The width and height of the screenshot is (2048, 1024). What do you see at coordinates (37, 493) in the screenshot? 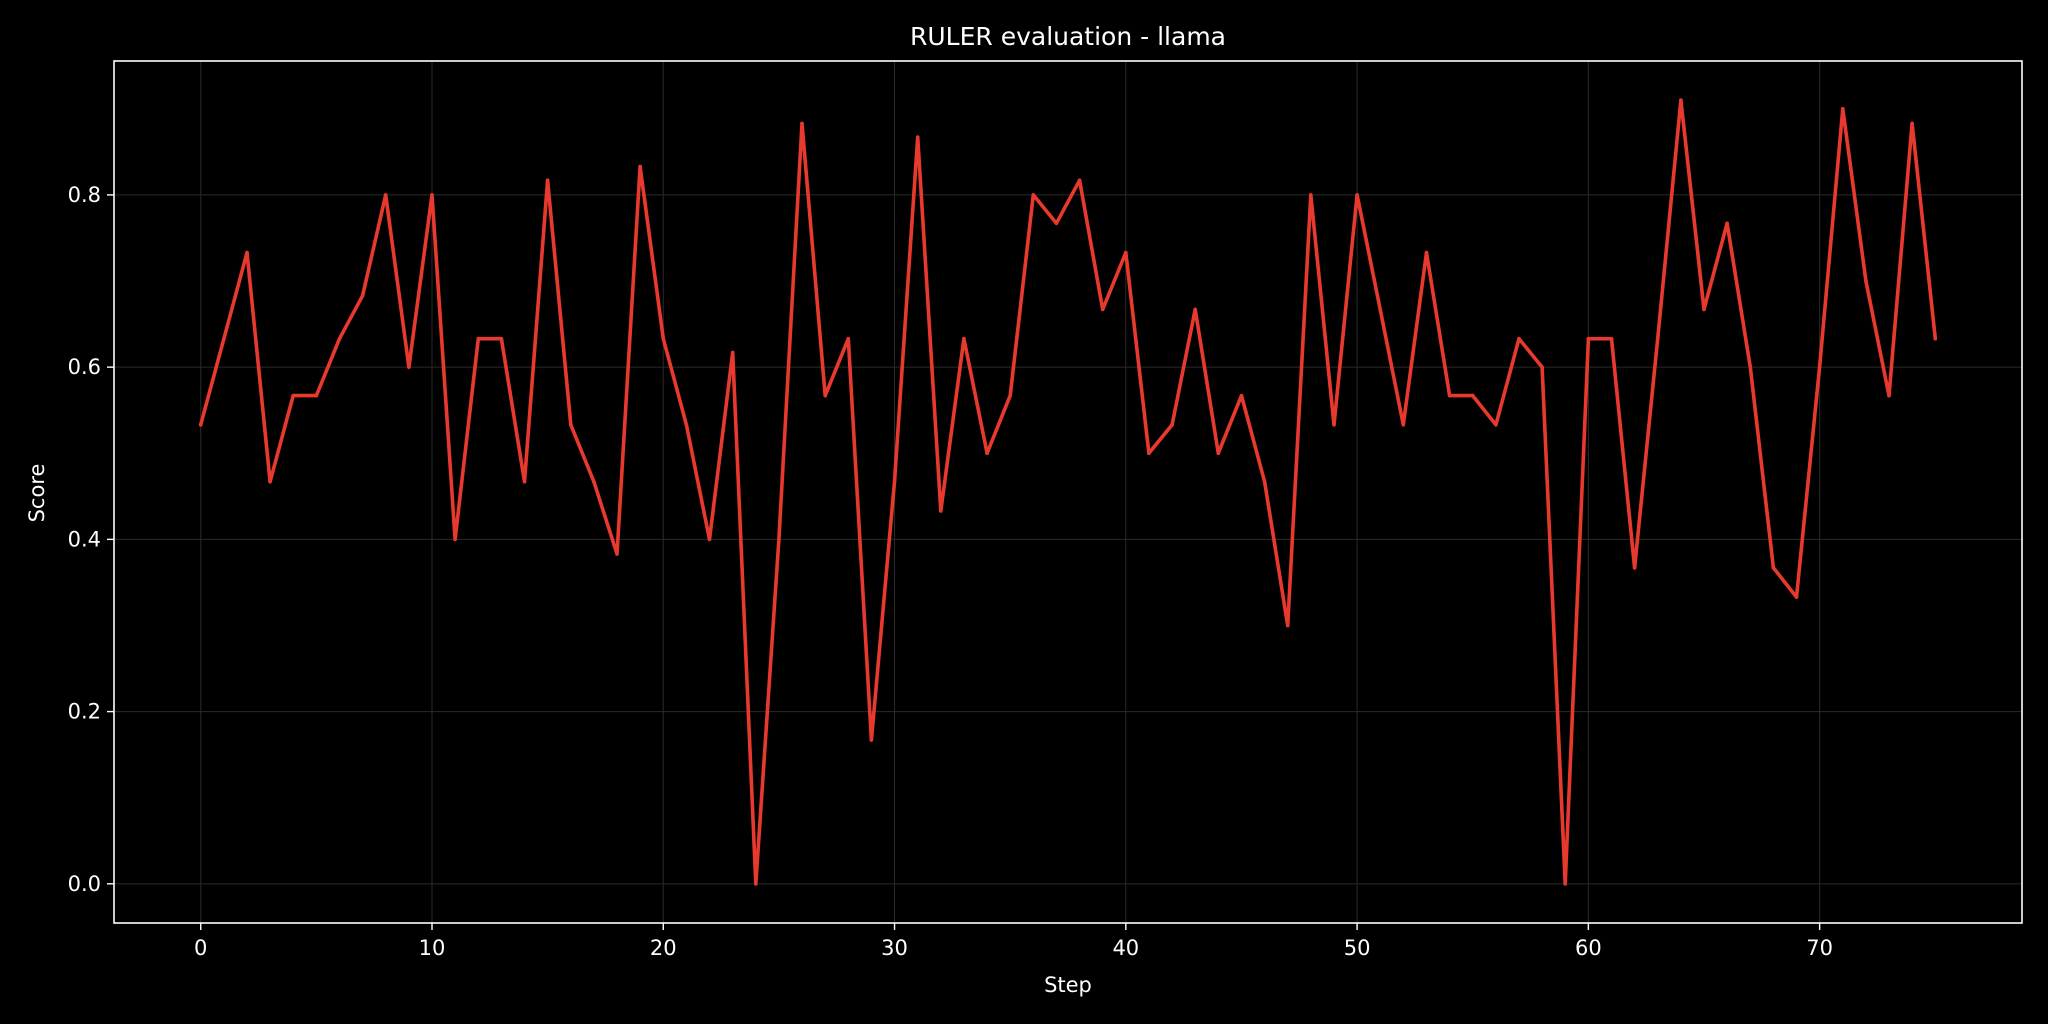
I see `y-axis-label: Score` at bounding box center [37, 493].